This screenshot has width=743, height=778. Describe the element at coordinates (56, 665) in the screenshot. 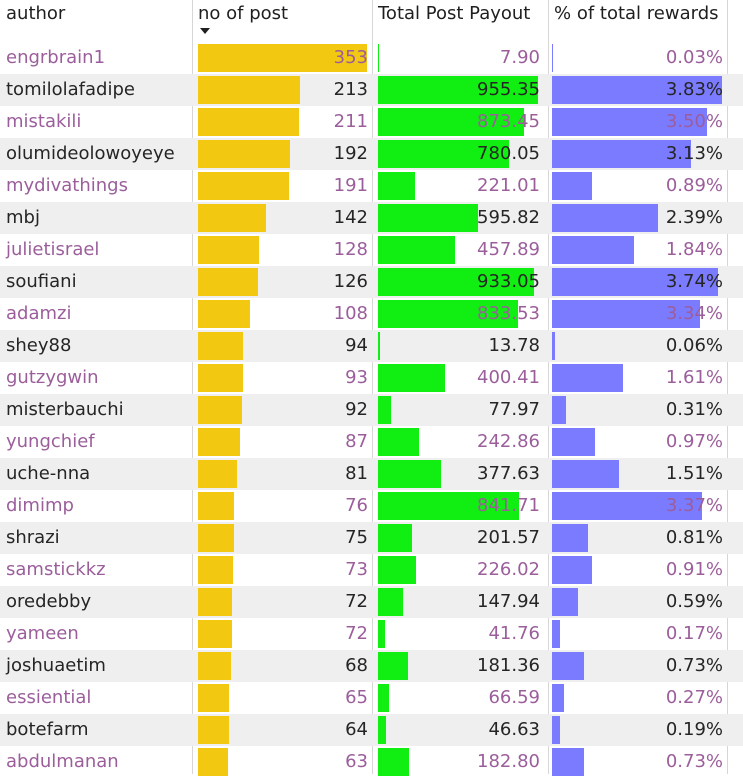

I see `cell-author: joshuaetim` at that location.